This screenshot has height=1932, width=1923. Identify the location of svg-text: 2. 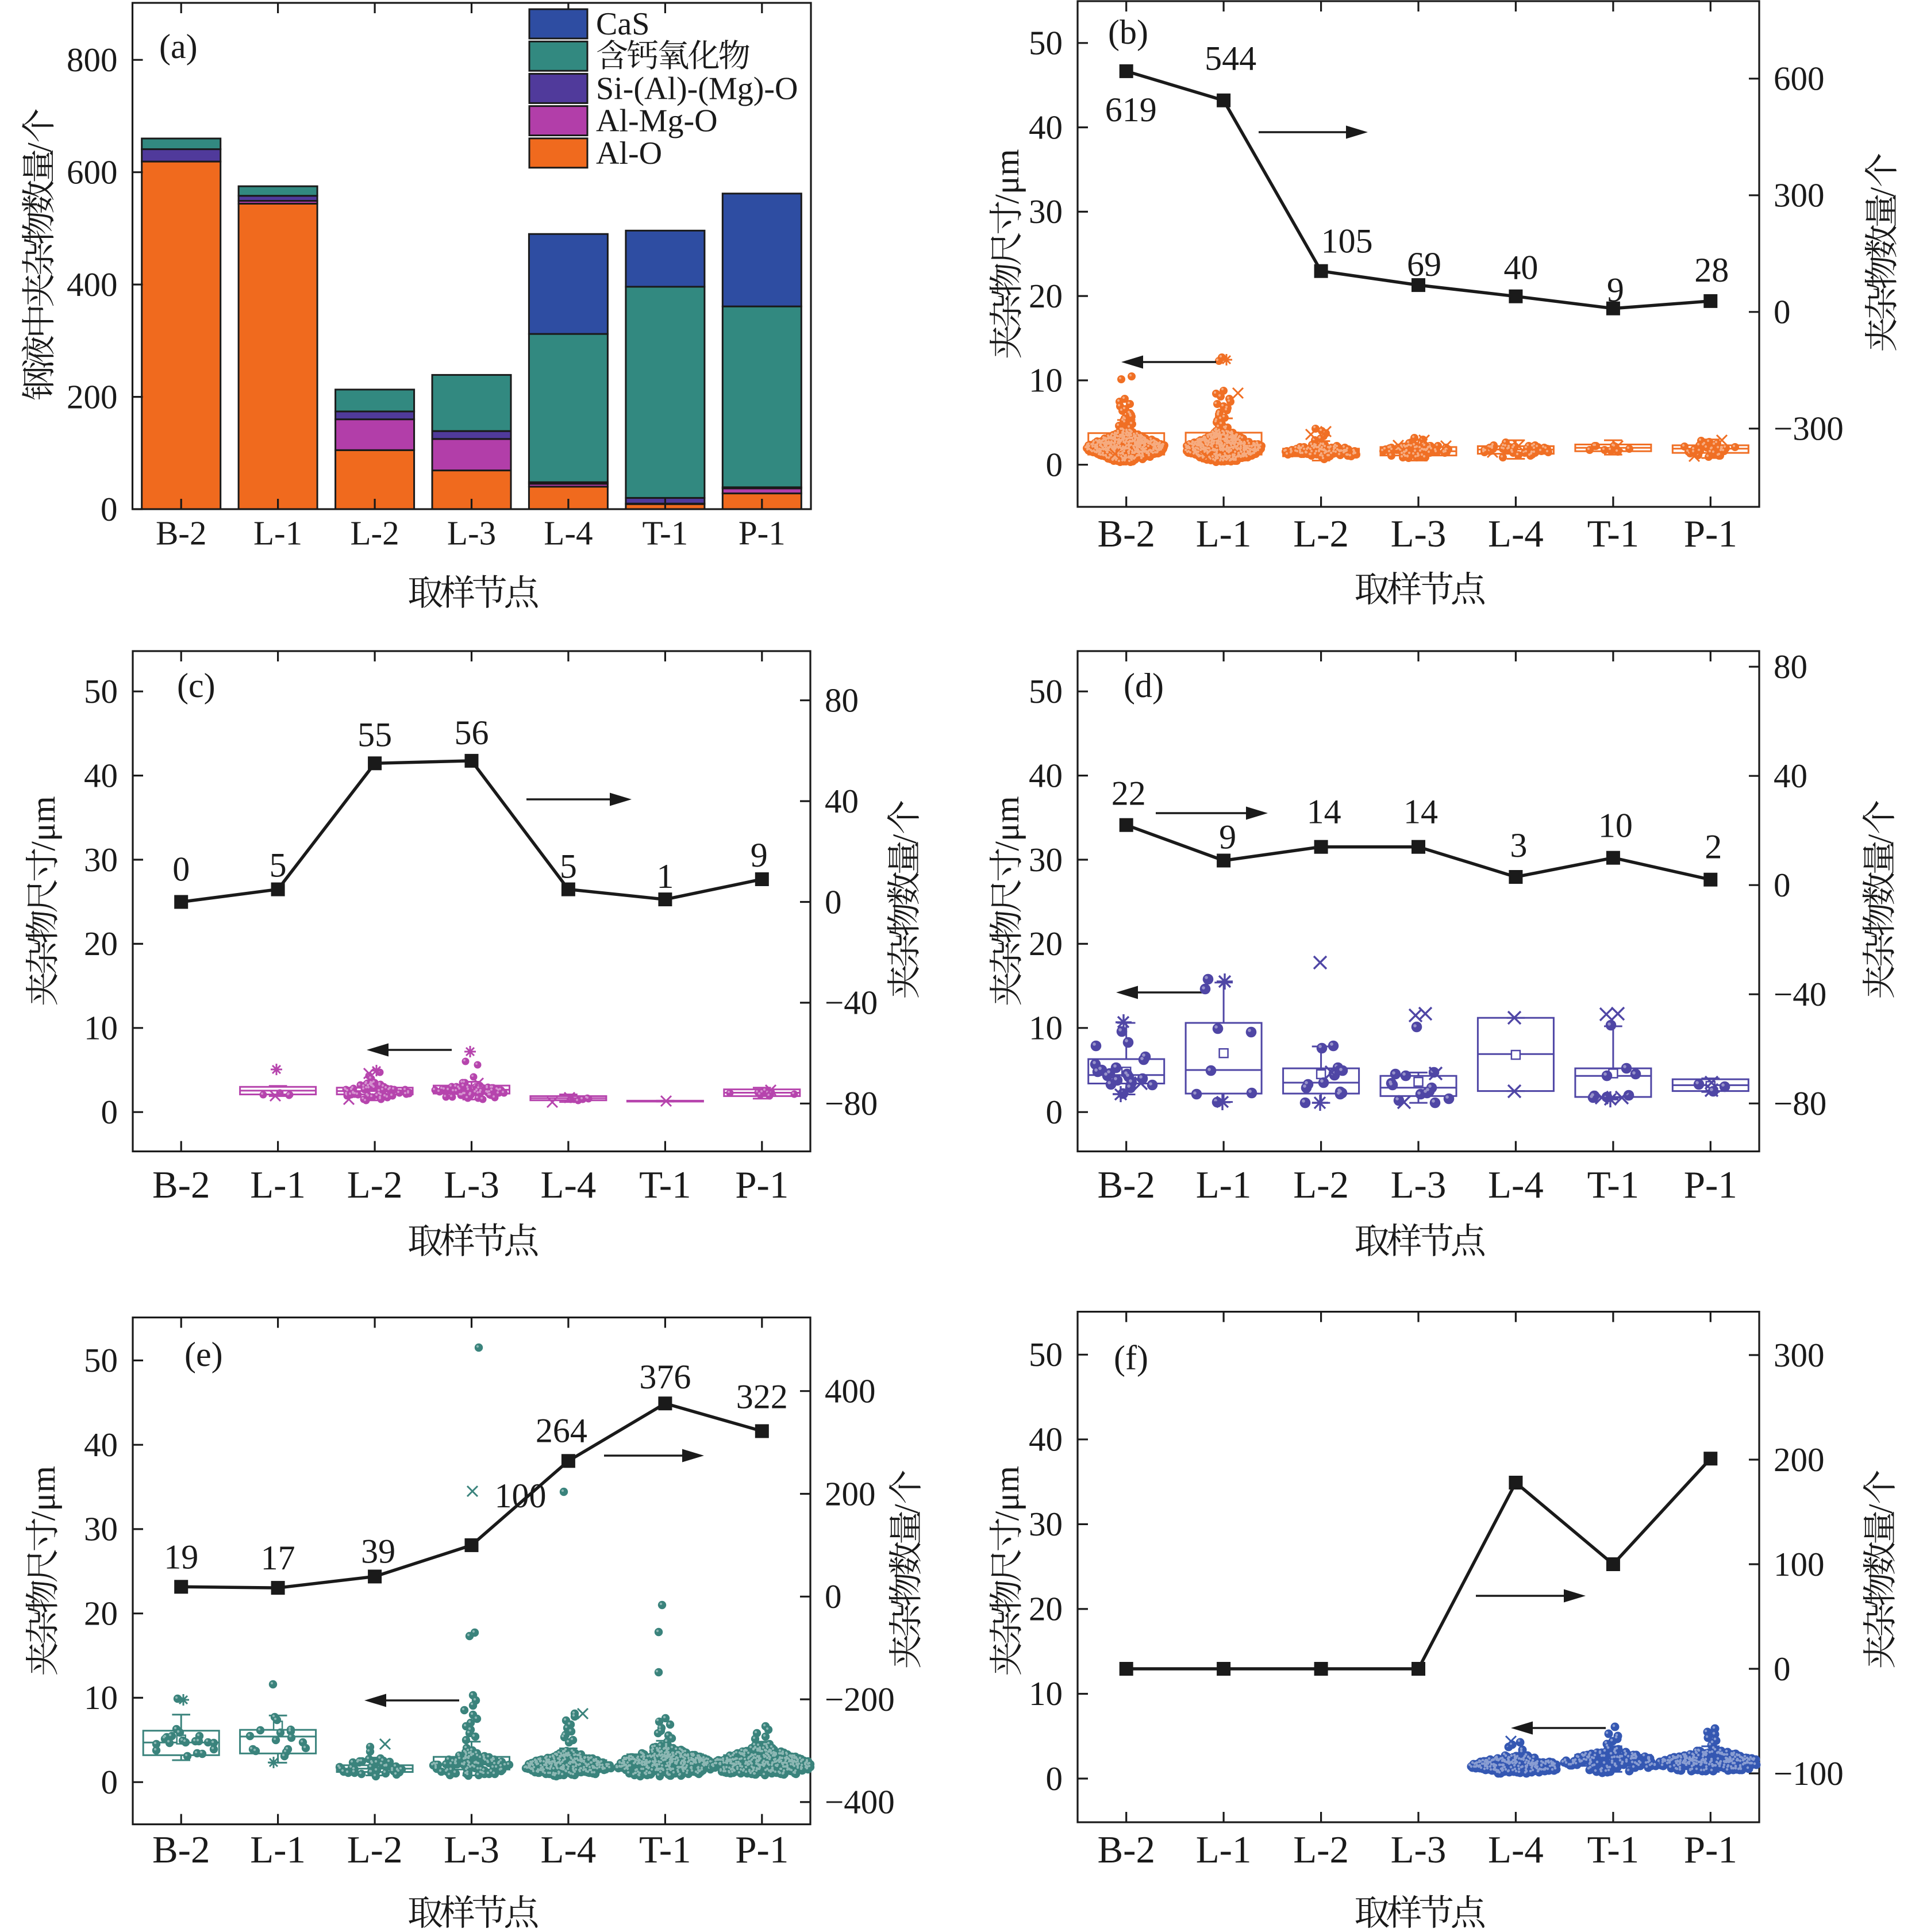
(1713, 847).